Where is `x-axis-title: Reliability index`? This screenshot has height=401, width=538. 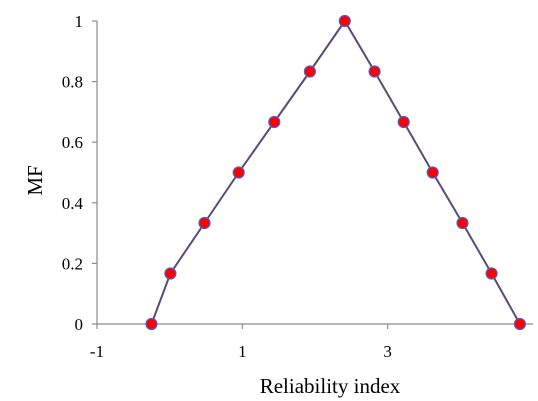
x-axis-title: Reliability index is located at coordinates (330, 386).